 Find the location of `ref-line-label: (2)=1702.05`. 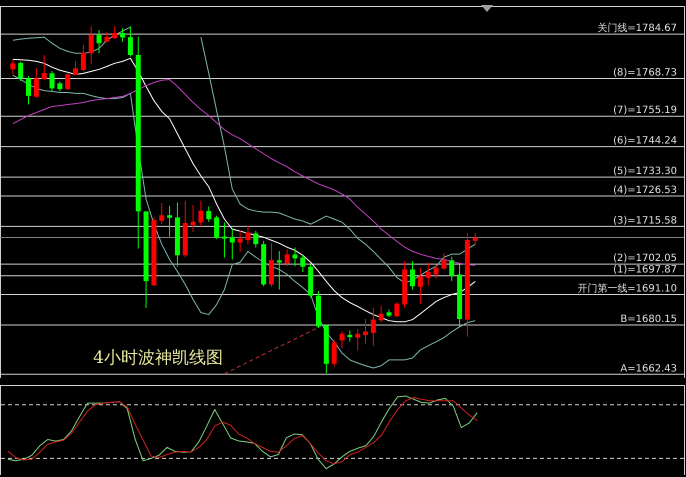

ref-line-label: (2)=1702.05 is located at coordinates (645, 258).